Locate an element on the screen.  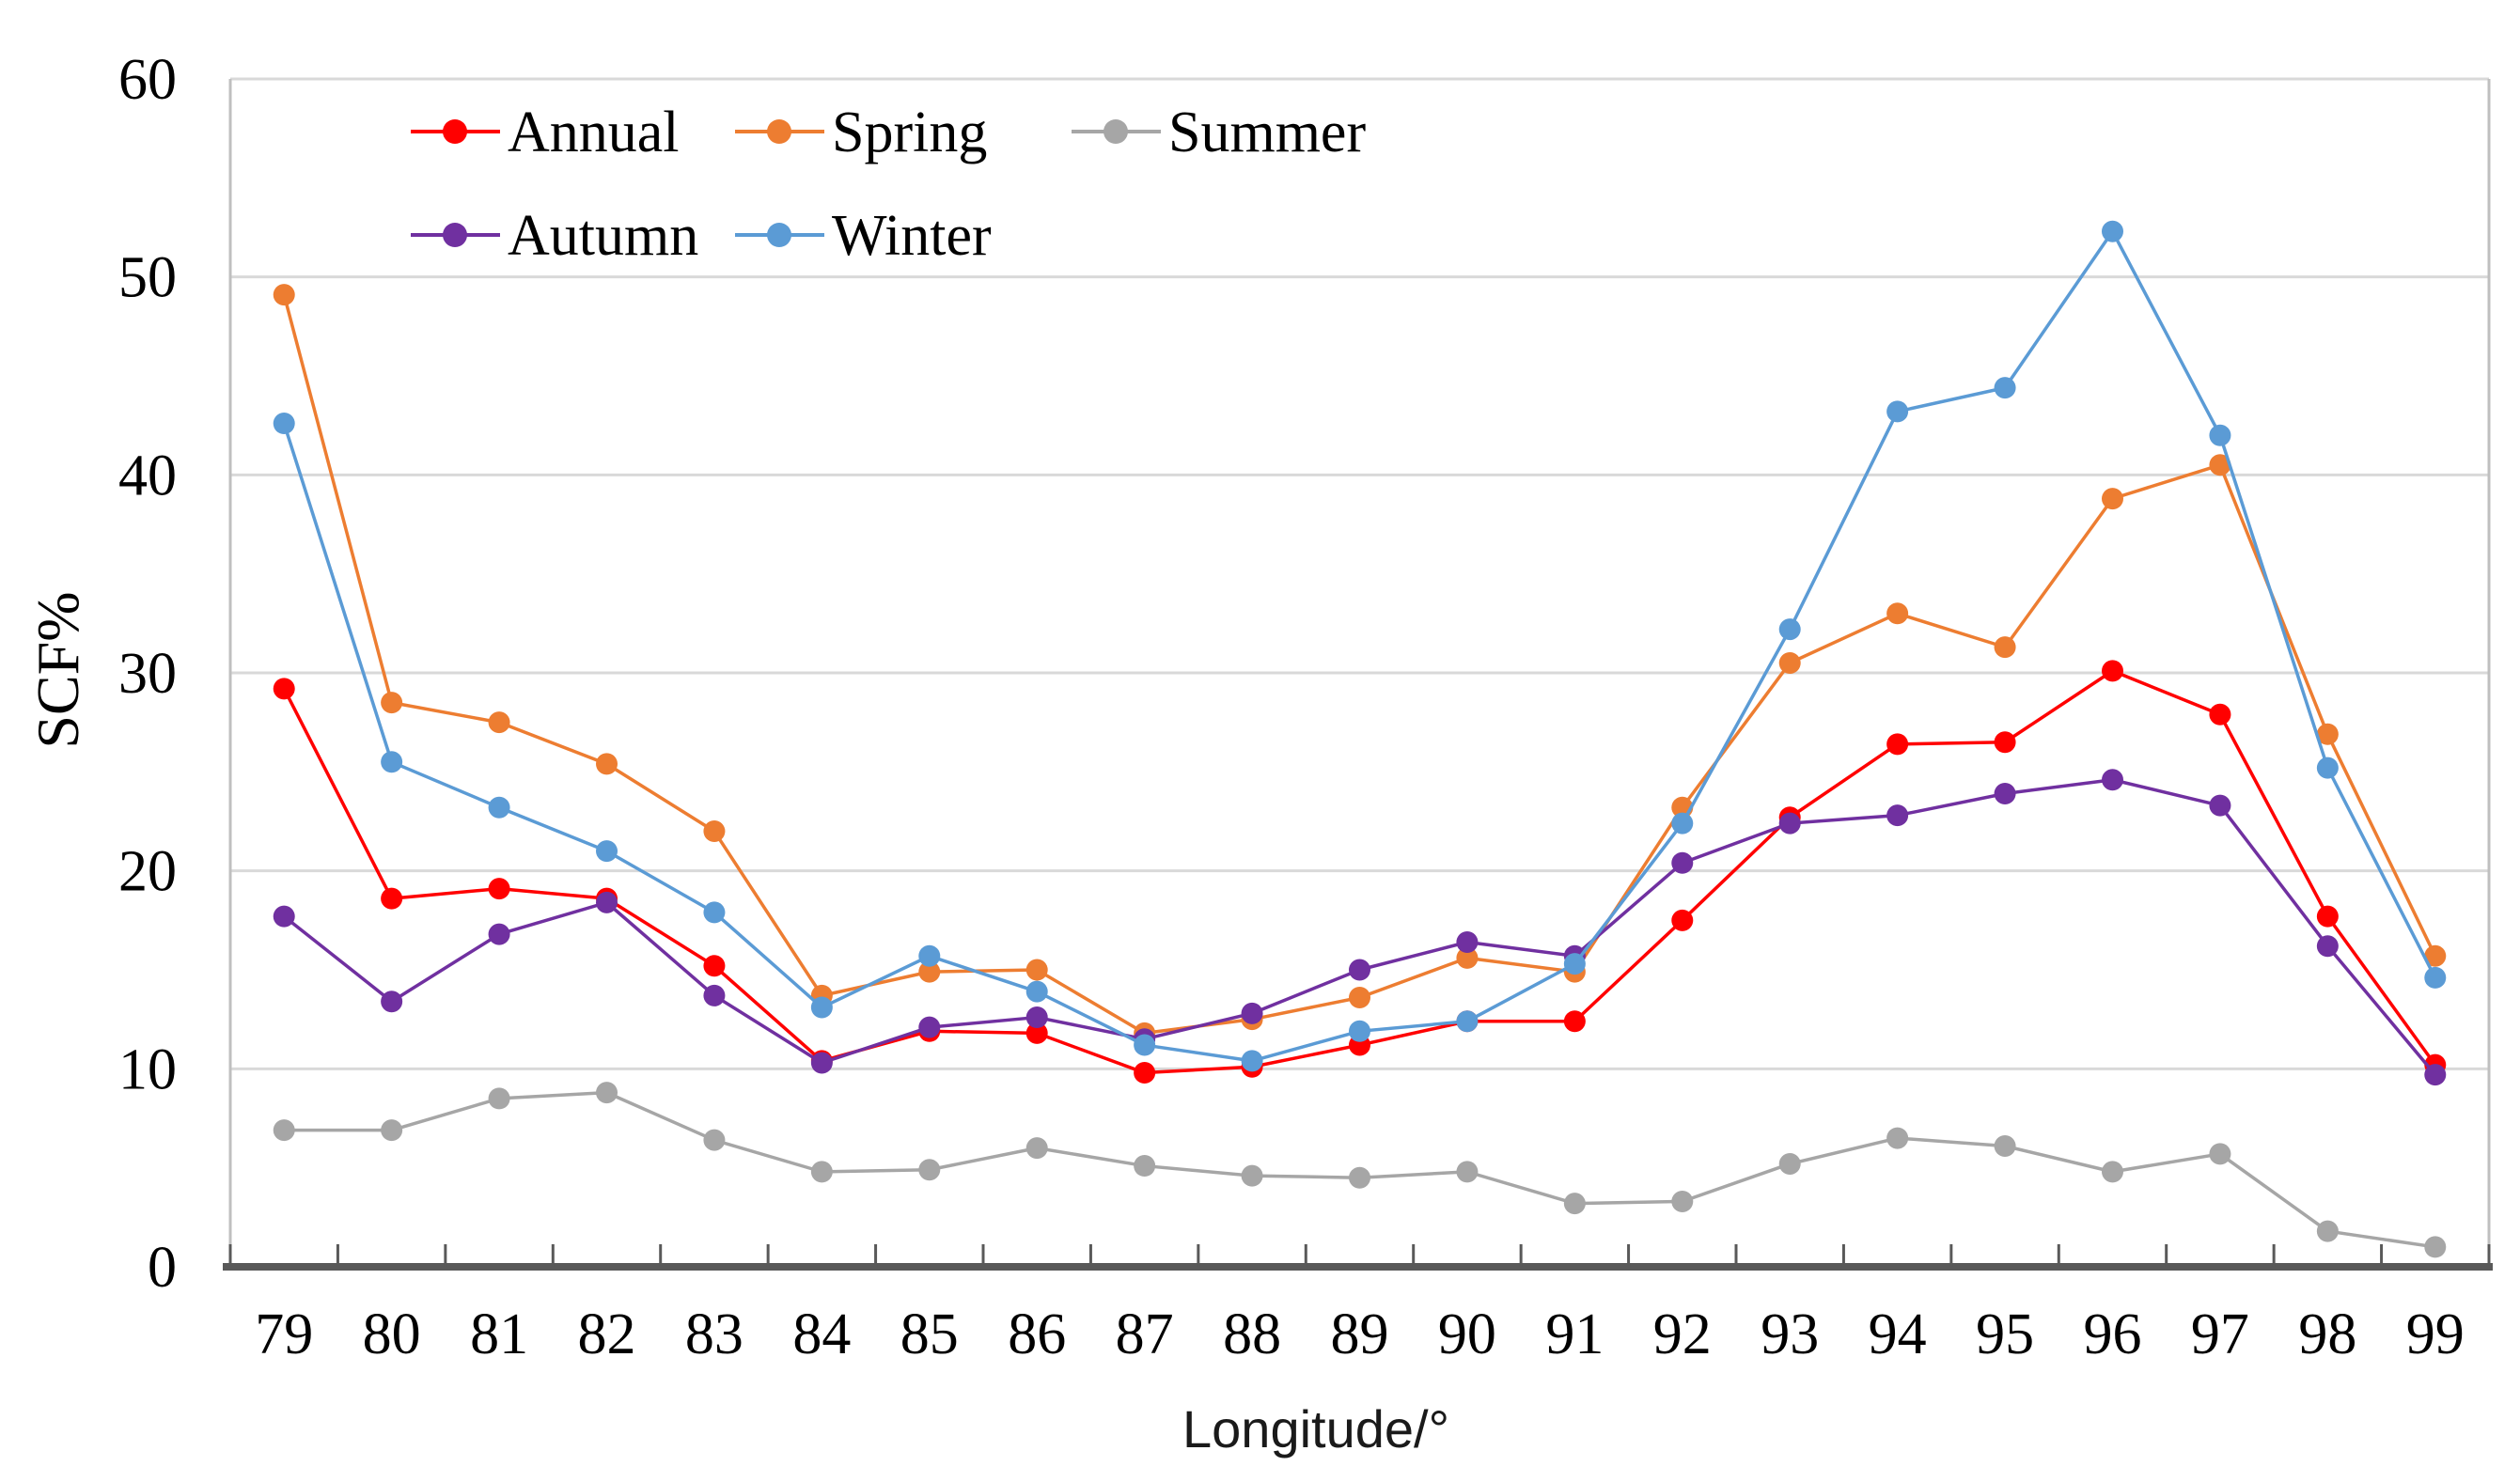
x-tick-label: 91 is located at coordinates (1574, 1334).